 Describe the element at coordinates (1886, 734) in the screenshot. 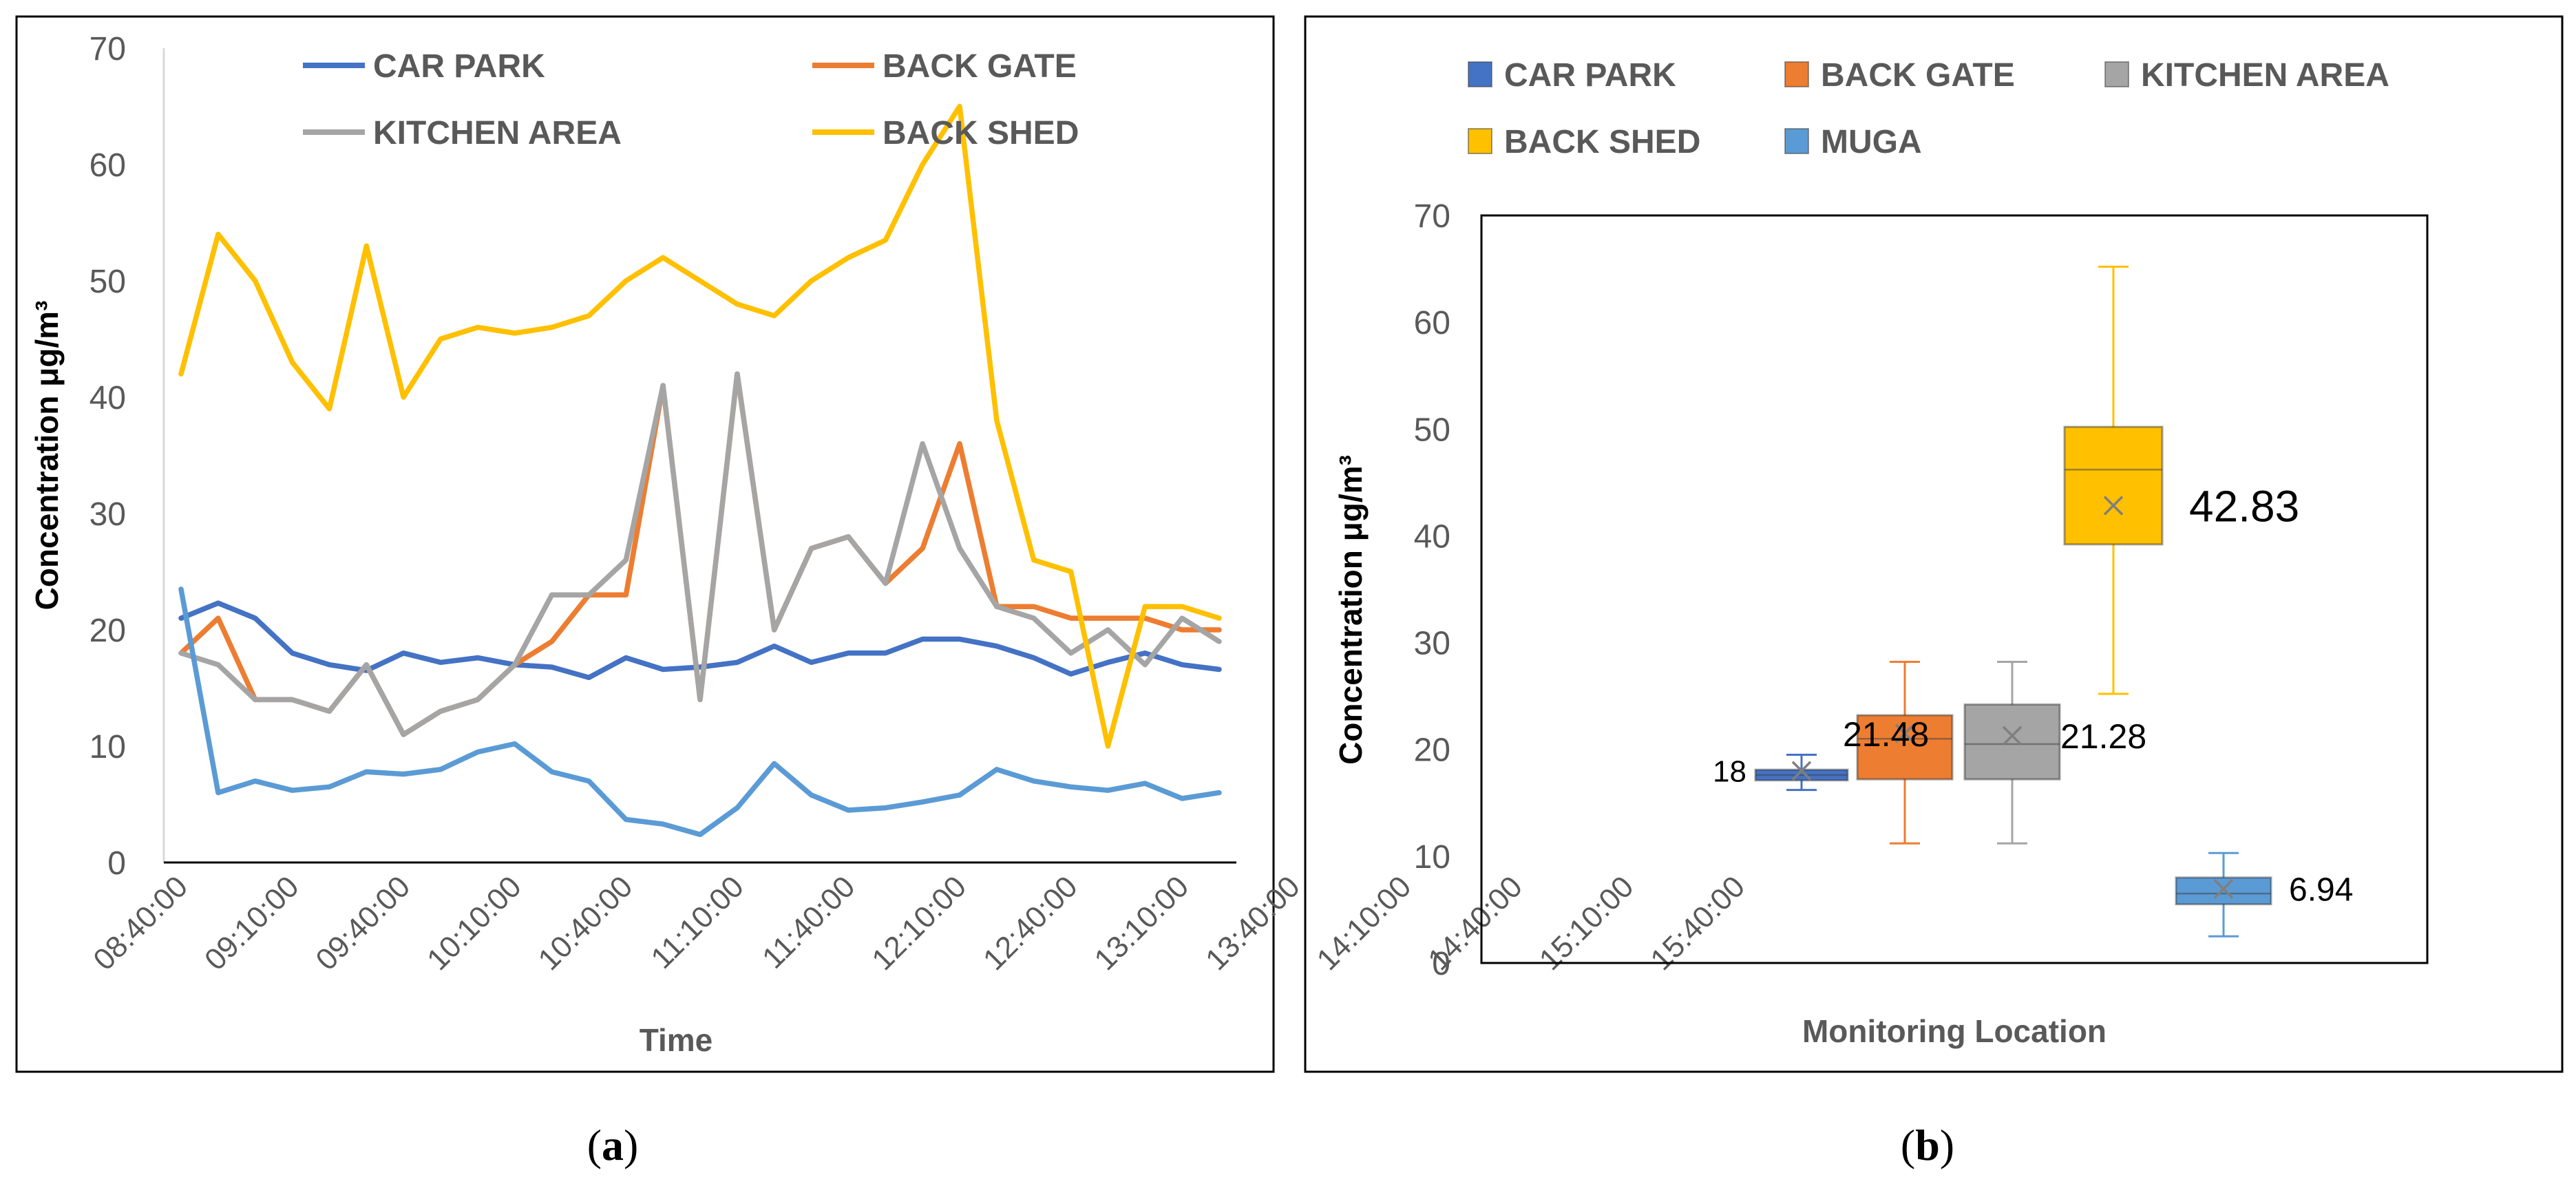

I see `mean-label-back-gate: 21.48` at that location.